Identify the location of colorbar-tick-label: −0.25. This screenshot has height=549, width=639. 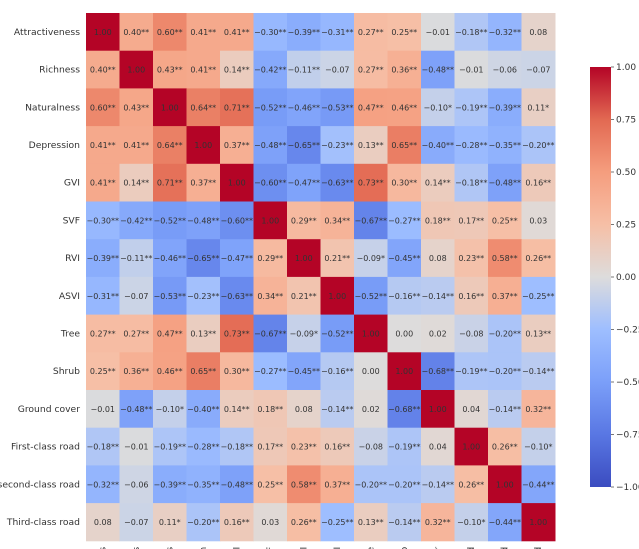
(627, 331).